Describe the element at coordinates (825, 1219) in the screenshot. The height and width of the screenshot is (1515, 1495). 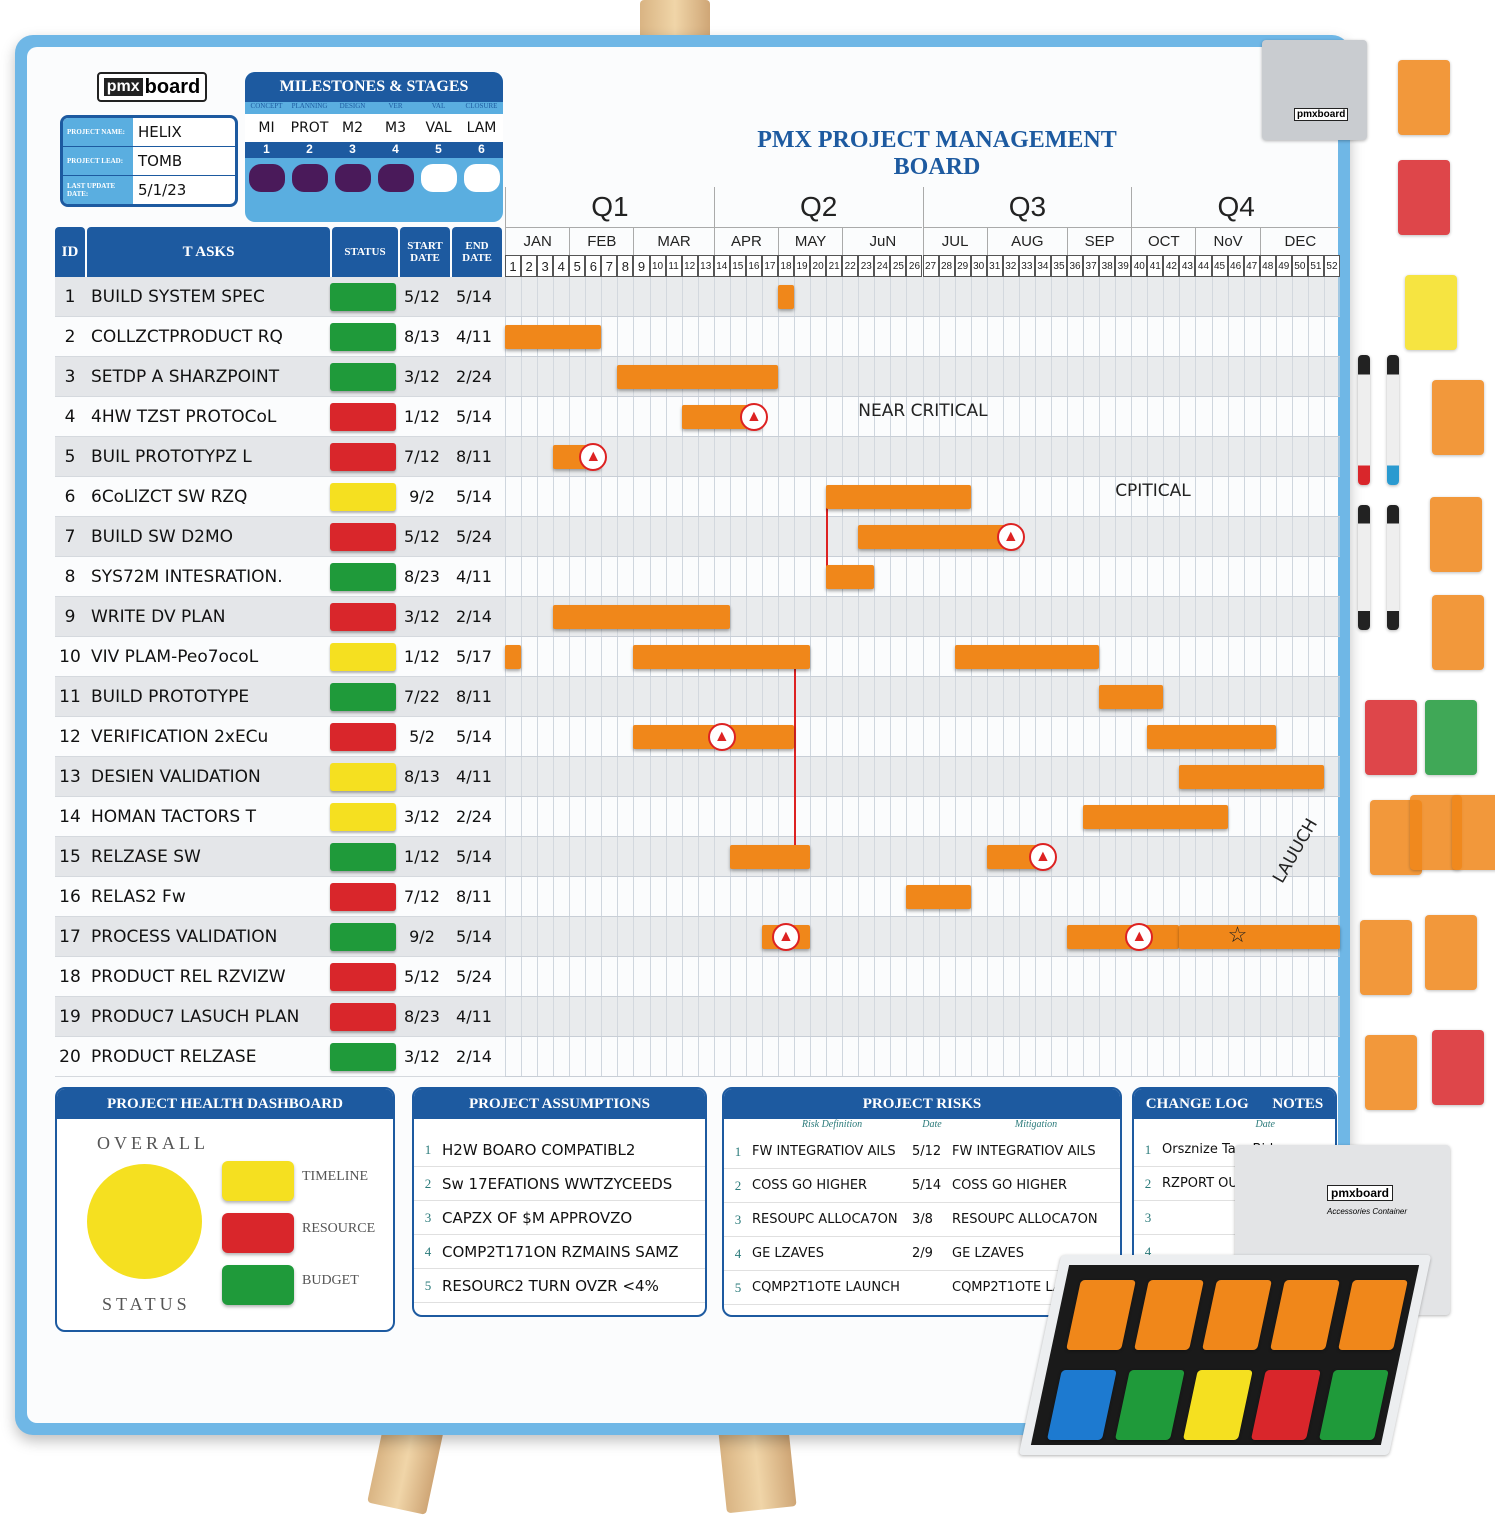
I see `risk-definition: RESOUPC ALLOCA7ON` at that location.